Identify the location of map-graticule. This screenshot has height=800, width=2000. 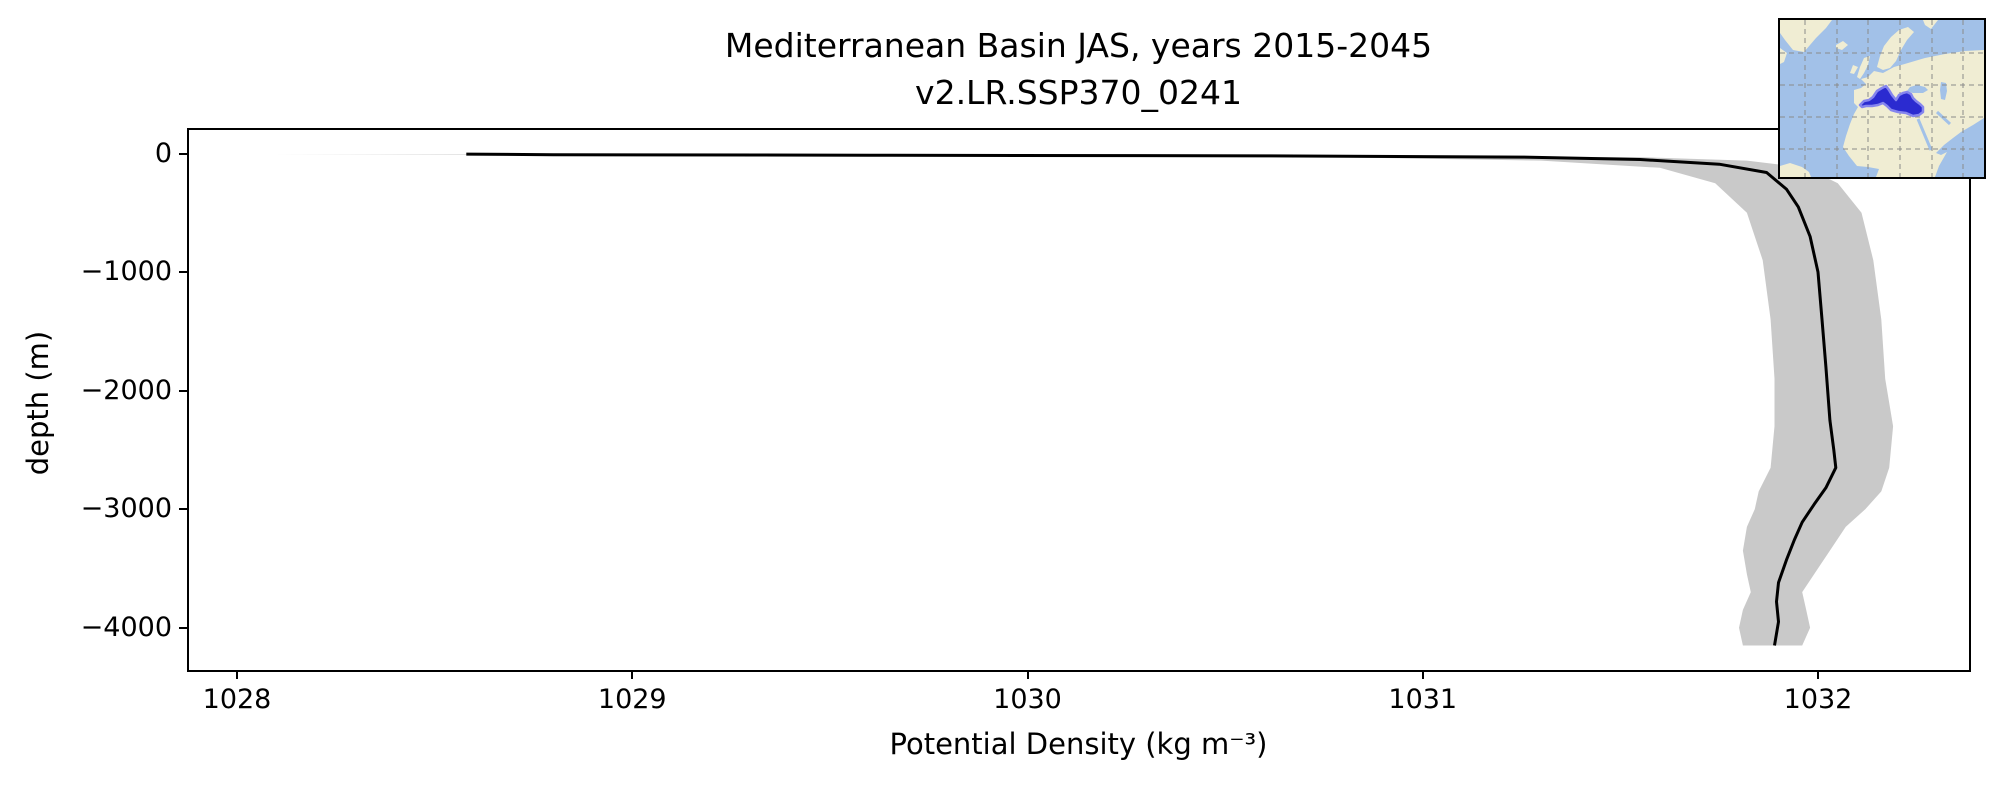
(1882, 98).